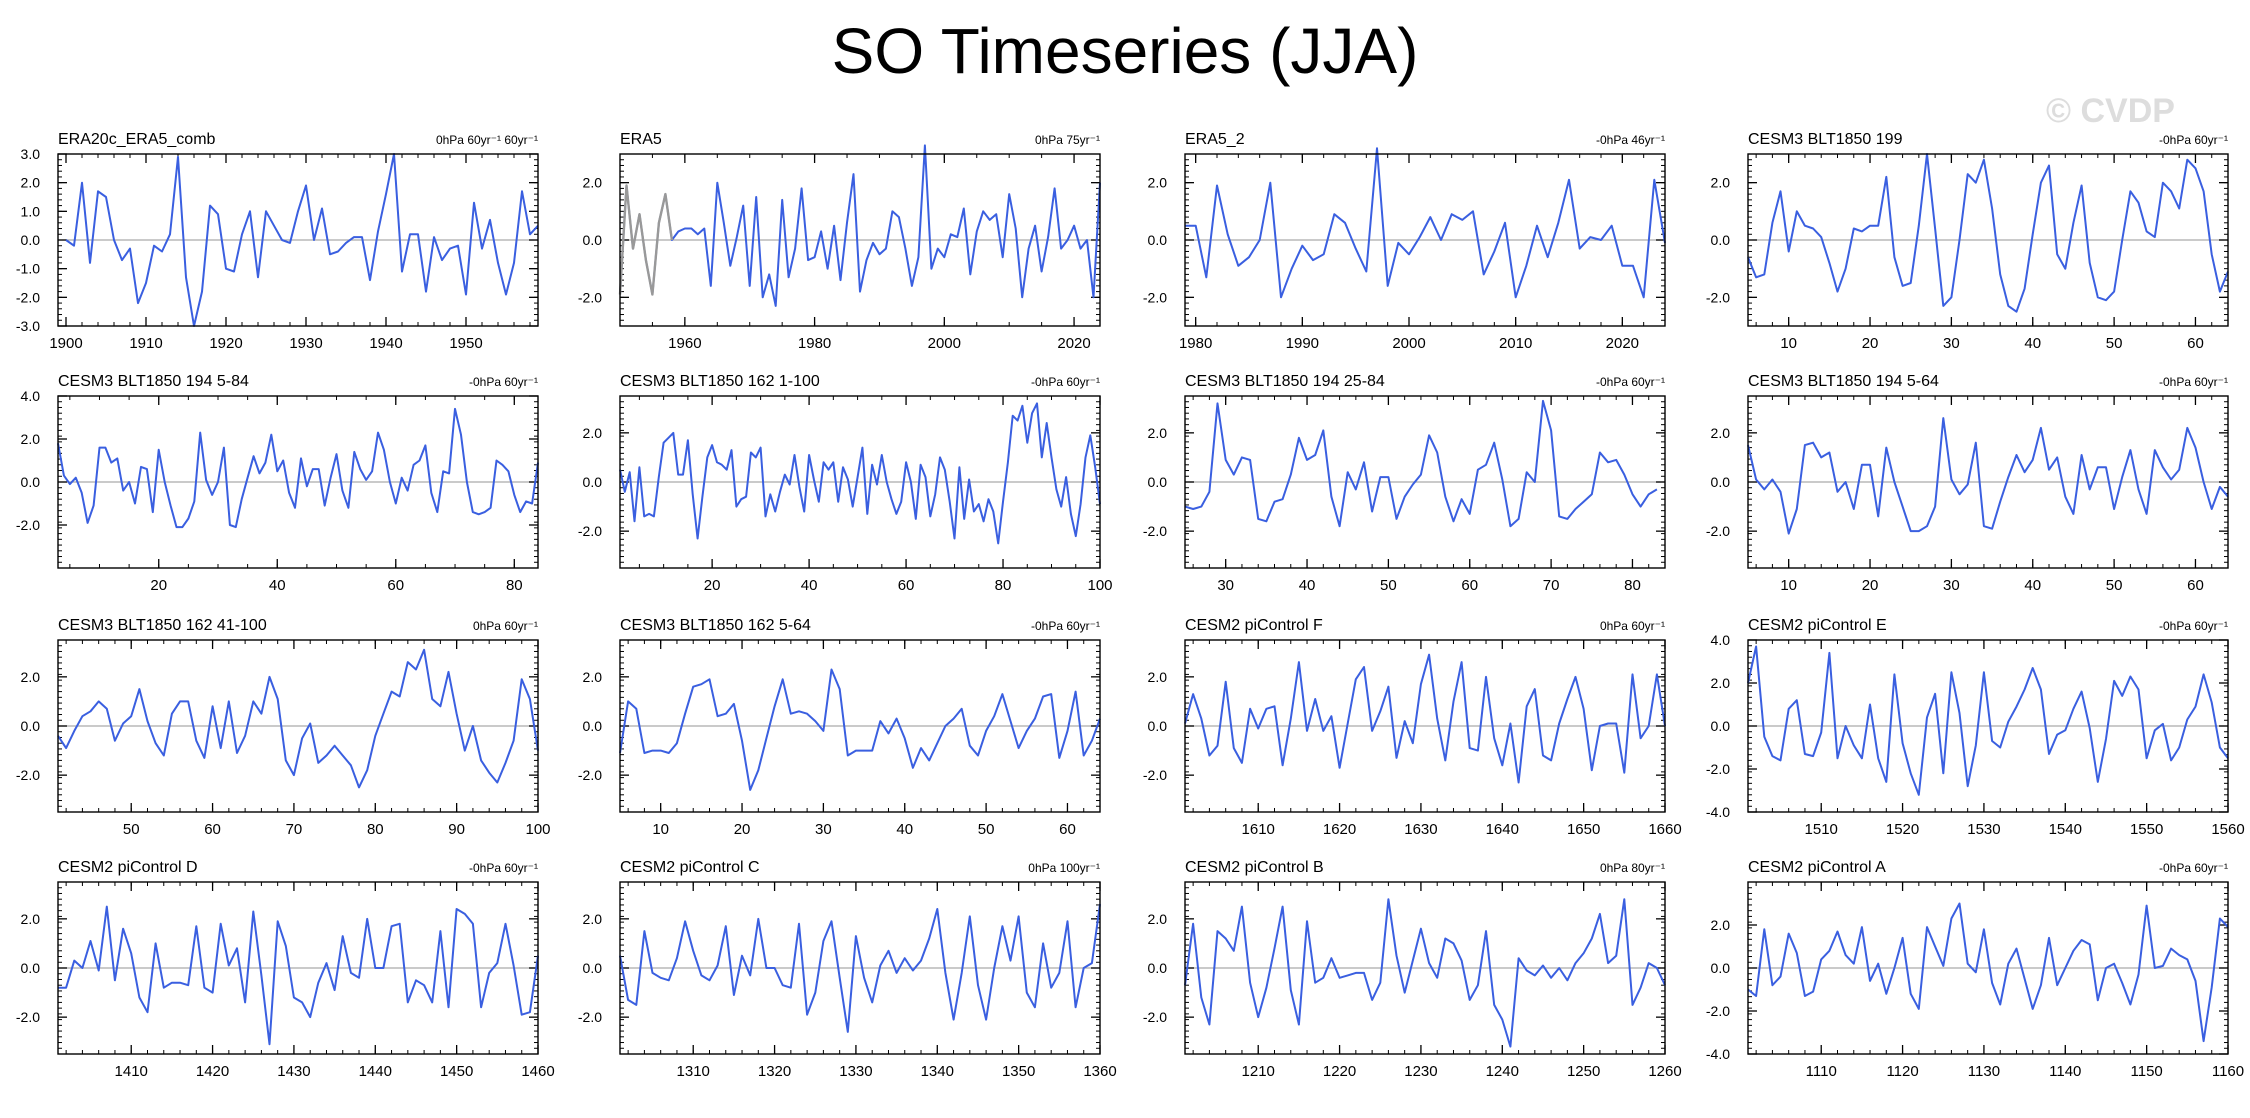  What do you see at coordinates (1067, 140) in the screenshot?
I see `panel-stats: 0hPa 75yr⁻¹` at bounding box center [1067, 140].